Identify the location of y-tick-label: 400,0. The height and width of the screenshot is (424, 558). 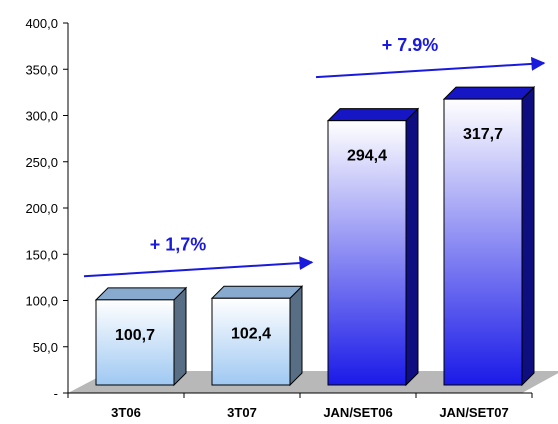
(41, 23).